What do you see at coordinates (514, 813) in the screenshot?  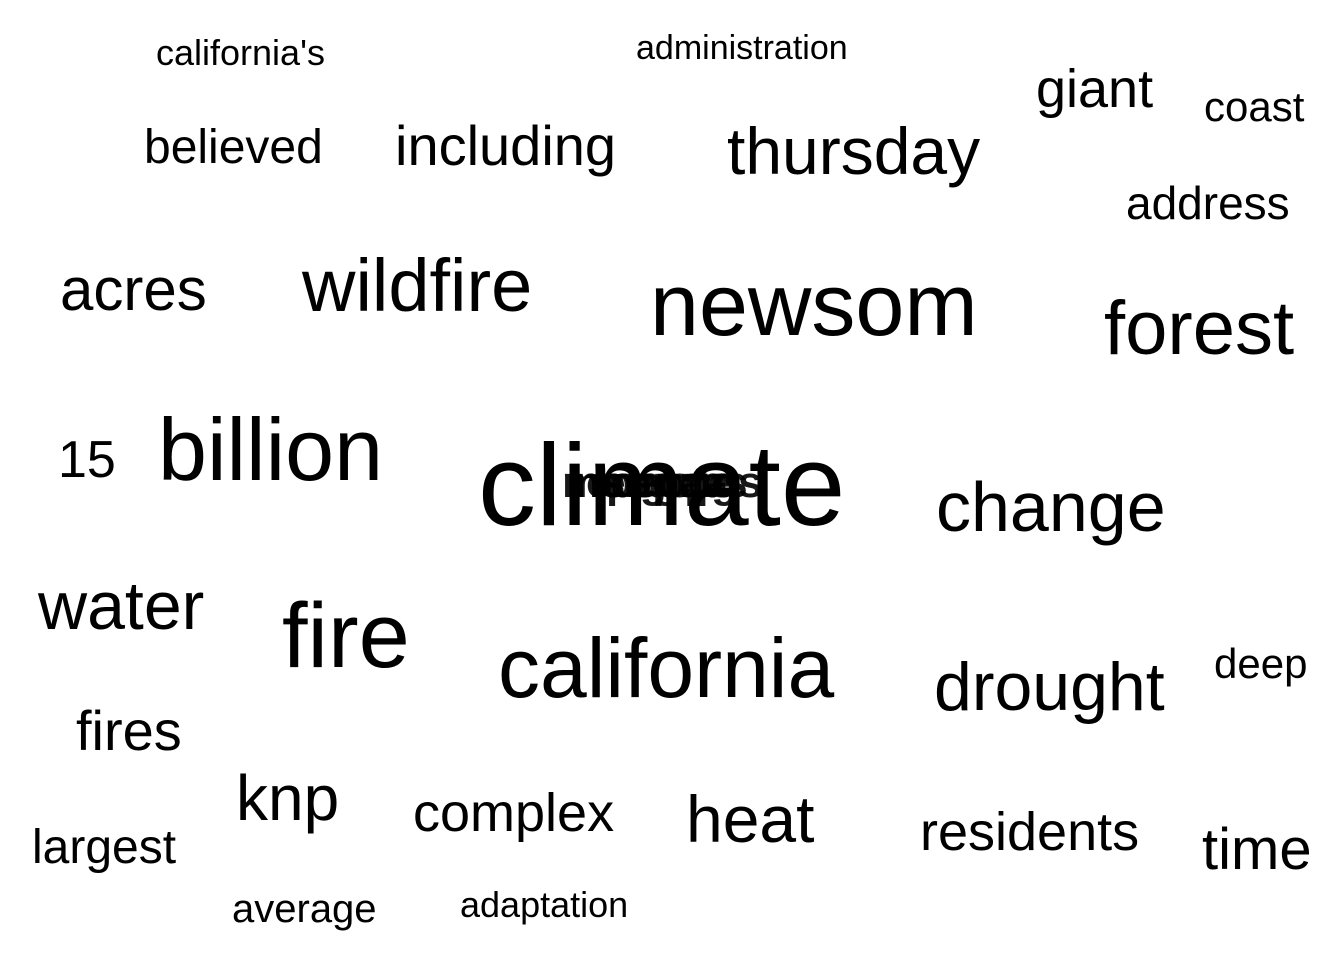 I see `word-complex: complex` at bounding box center [514, 813].